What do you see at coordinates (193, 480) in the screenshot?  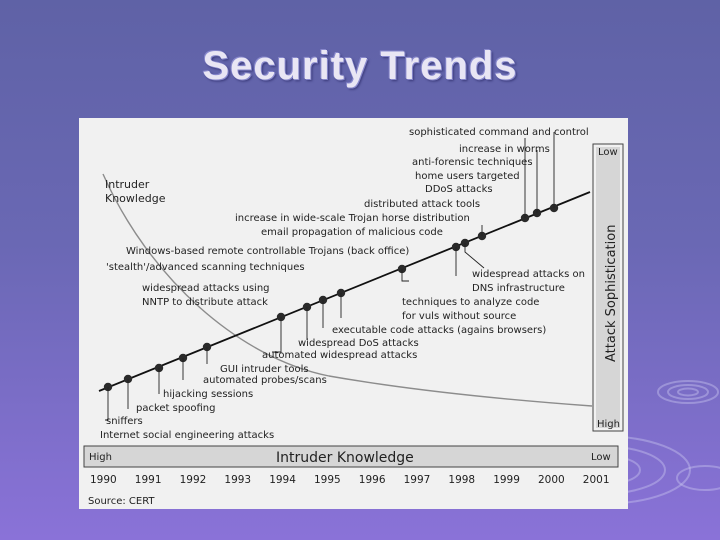 I see `year-label: 1992` at bounding box center [193, 480].